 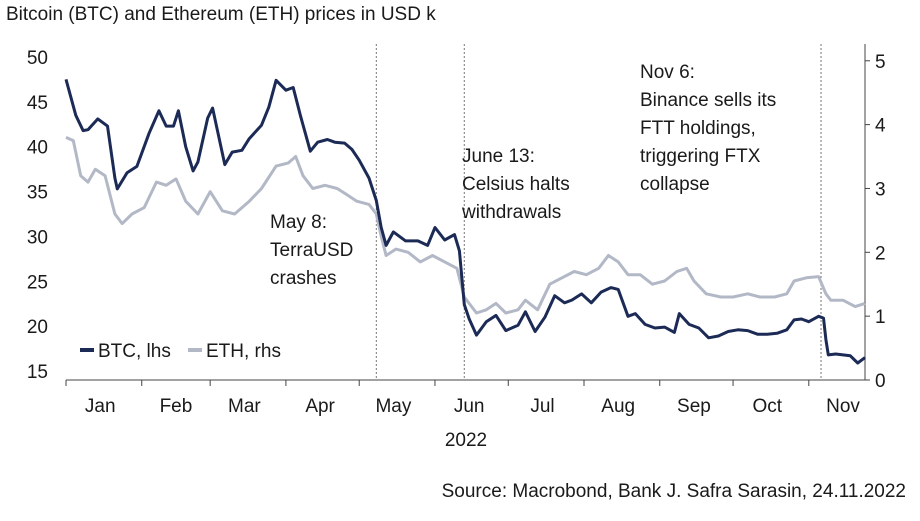 I want to click on y-left-axis-ticks: 15 20 25 30 35 40 45 50, so click(x=37, y=215).